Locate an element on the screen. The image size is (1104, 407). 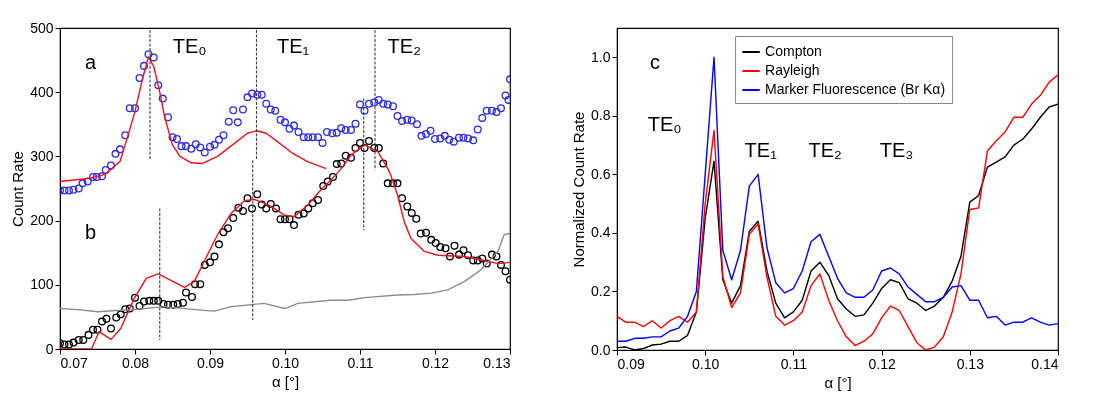
annotation: b is located at coordinates (91, 231).